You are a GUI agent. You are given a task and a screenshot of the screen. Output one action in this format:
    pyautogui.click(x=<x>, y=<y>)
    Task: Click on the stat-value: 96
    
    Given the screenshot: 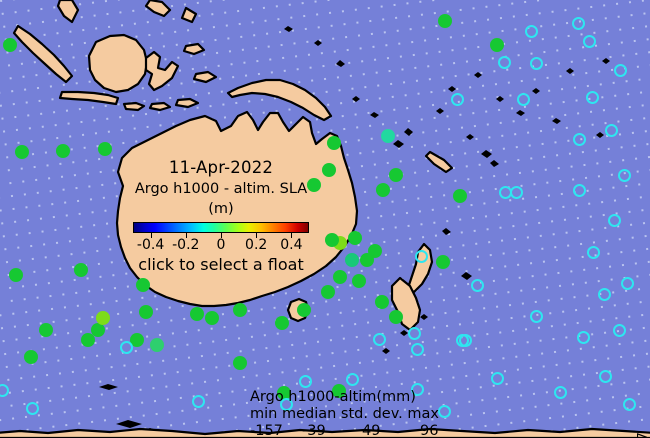 What is the action you would take?
    pyautogui.click(x=429, y=430)
    